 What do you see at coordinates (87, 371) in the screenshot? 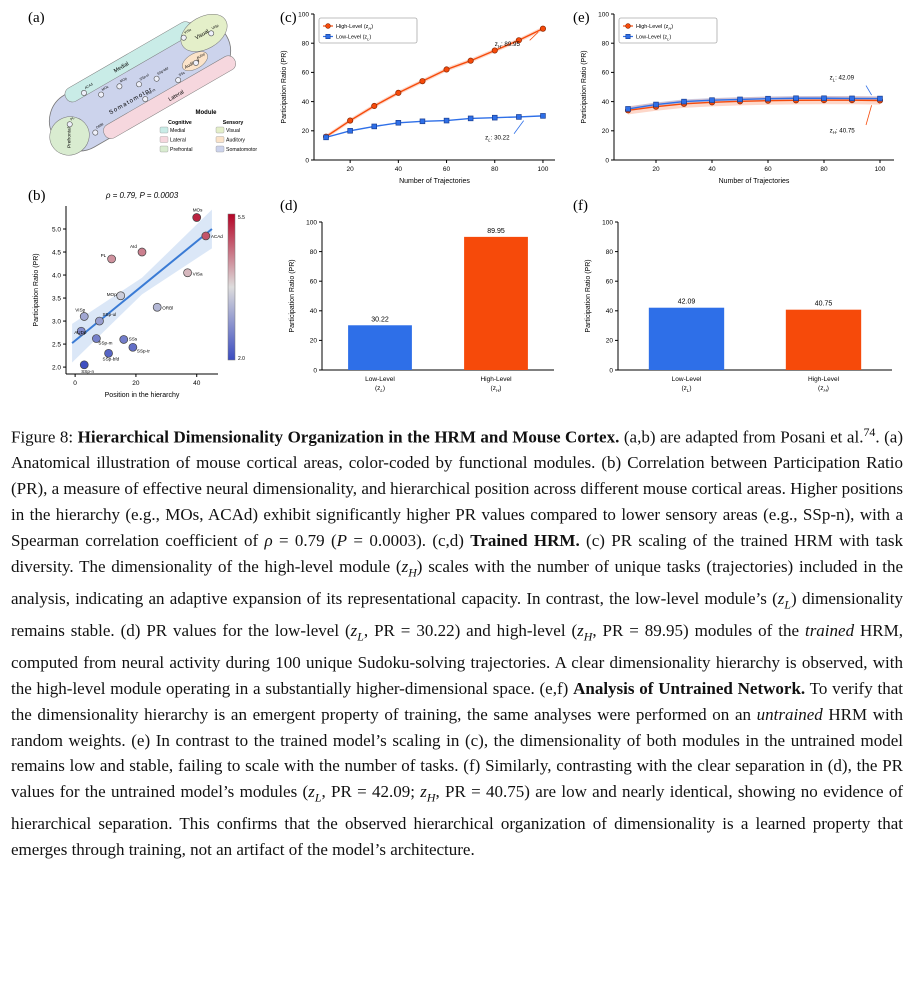
I see `point-label: SSp-n` at bounding box center [87, 371].